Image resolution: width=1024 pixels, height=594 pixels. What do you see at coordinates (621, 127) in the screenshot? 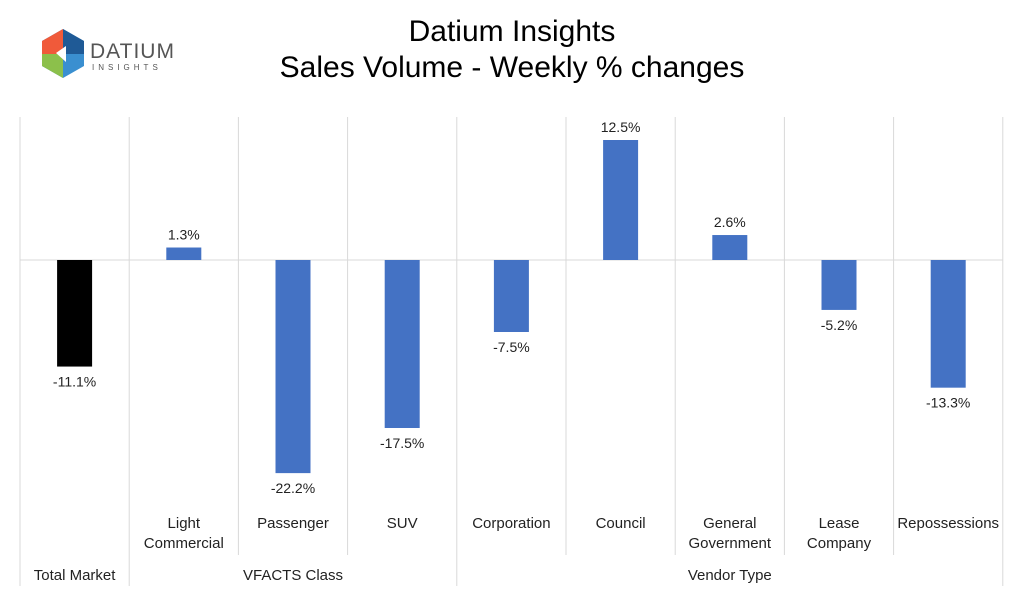
I see `data-label: 12.5%` at bounding box center [621, 127].